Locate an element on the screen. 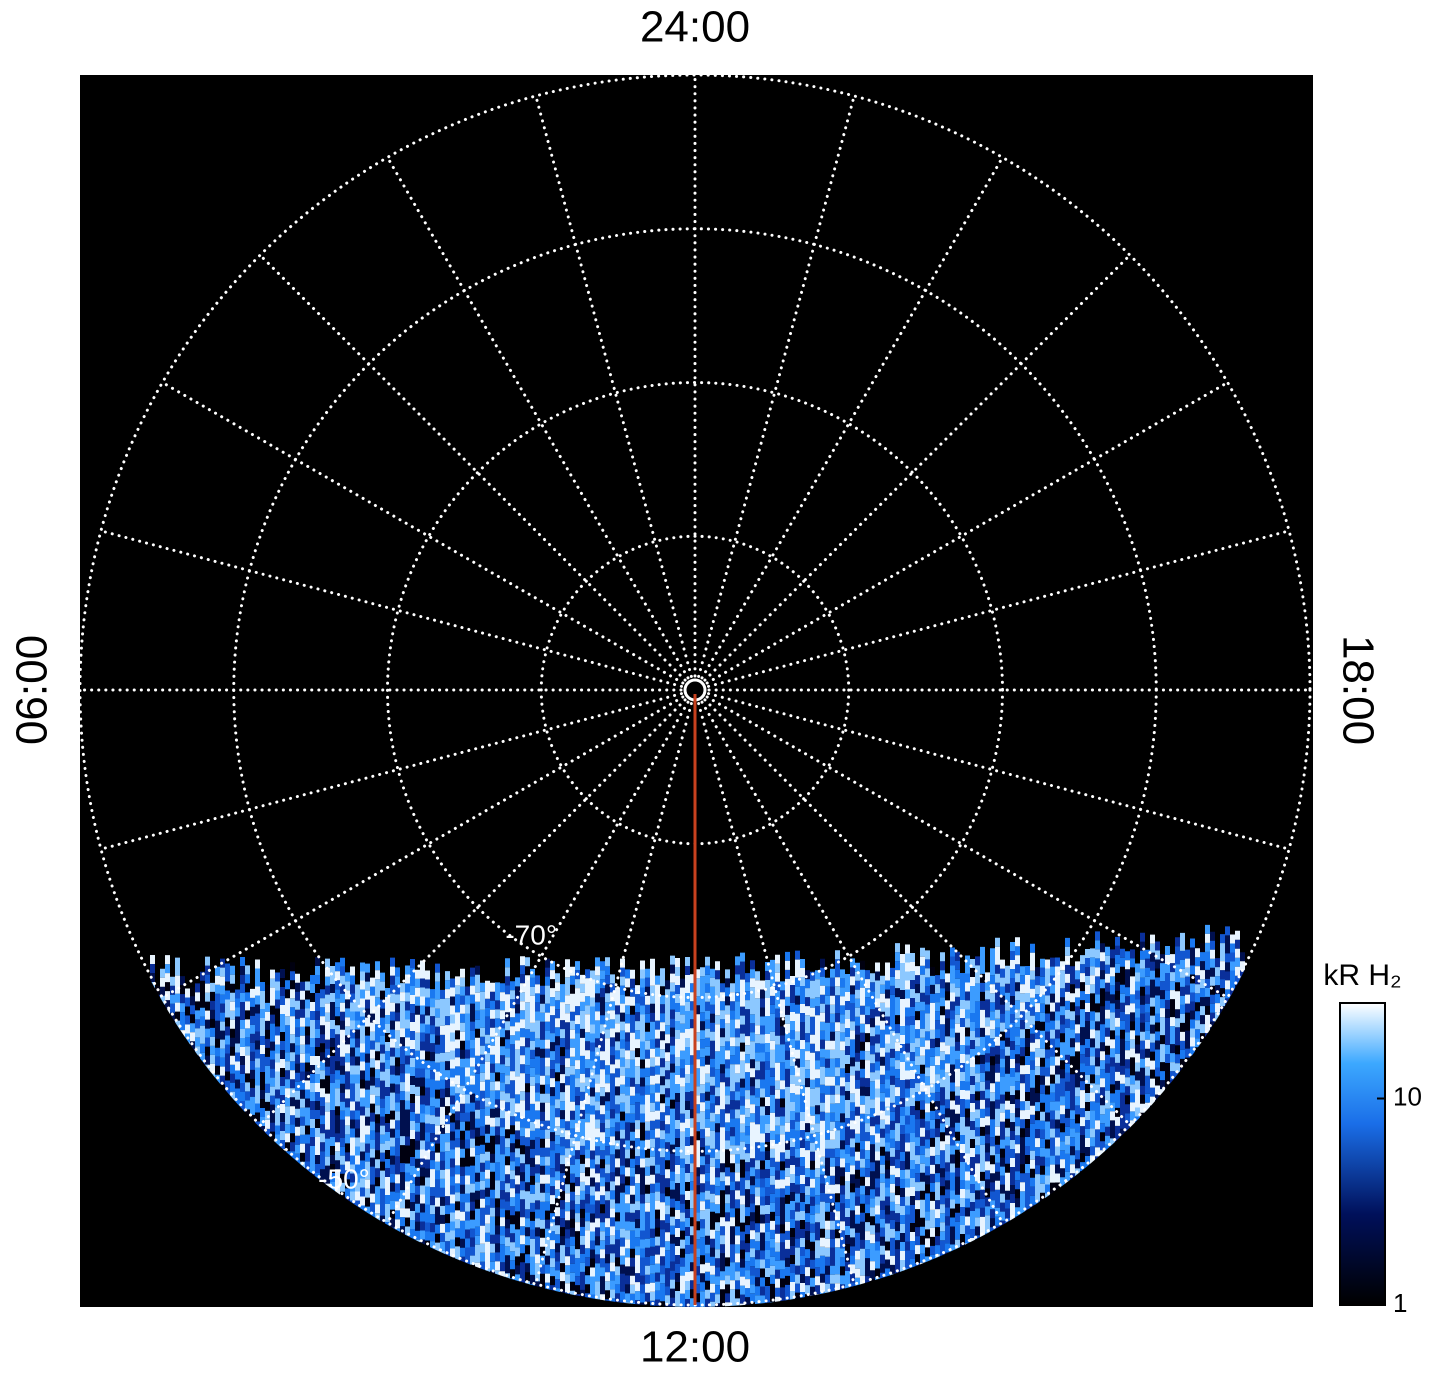 This screenshot has width=1447, height=1389. hour-label: 06:00 is located at coordinates (32, 690).